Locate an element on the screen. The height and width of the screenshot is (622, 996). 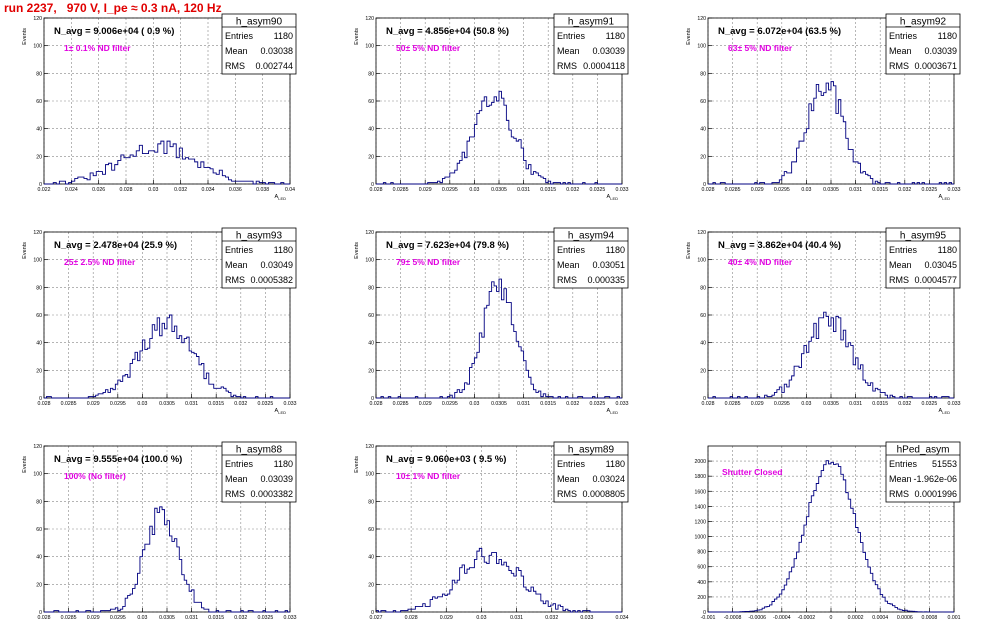
y-tick-label: 400 is located at coordinates (701, 583).